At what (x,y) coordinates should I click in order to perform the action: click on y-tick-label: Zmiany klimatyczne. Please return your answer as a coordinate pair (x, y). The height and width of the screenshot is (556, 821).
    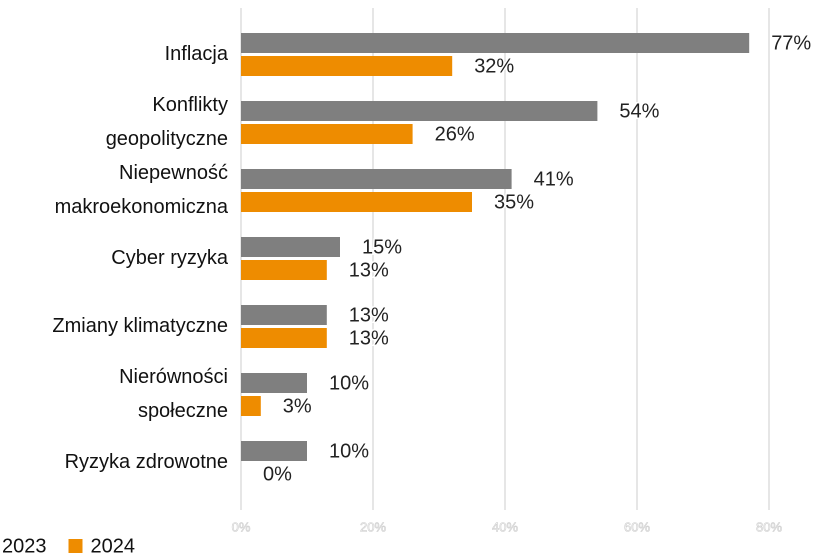
    Looking at the image, I should click on (140, 326).